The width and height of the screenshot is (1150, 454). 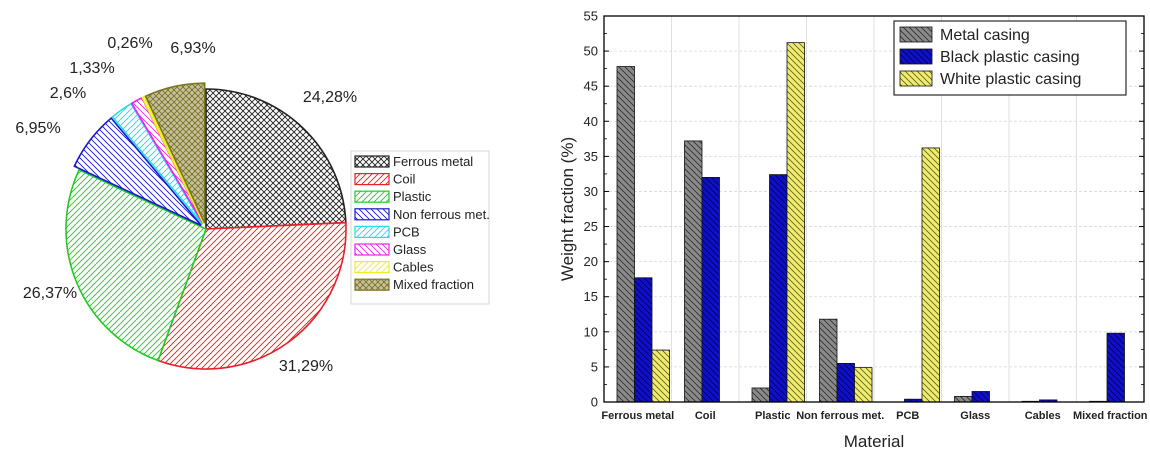 What do you see at coordinates (591, 226) in the screenshot?
I see `y-tick-label: 25` at bounding box center [591, 226].